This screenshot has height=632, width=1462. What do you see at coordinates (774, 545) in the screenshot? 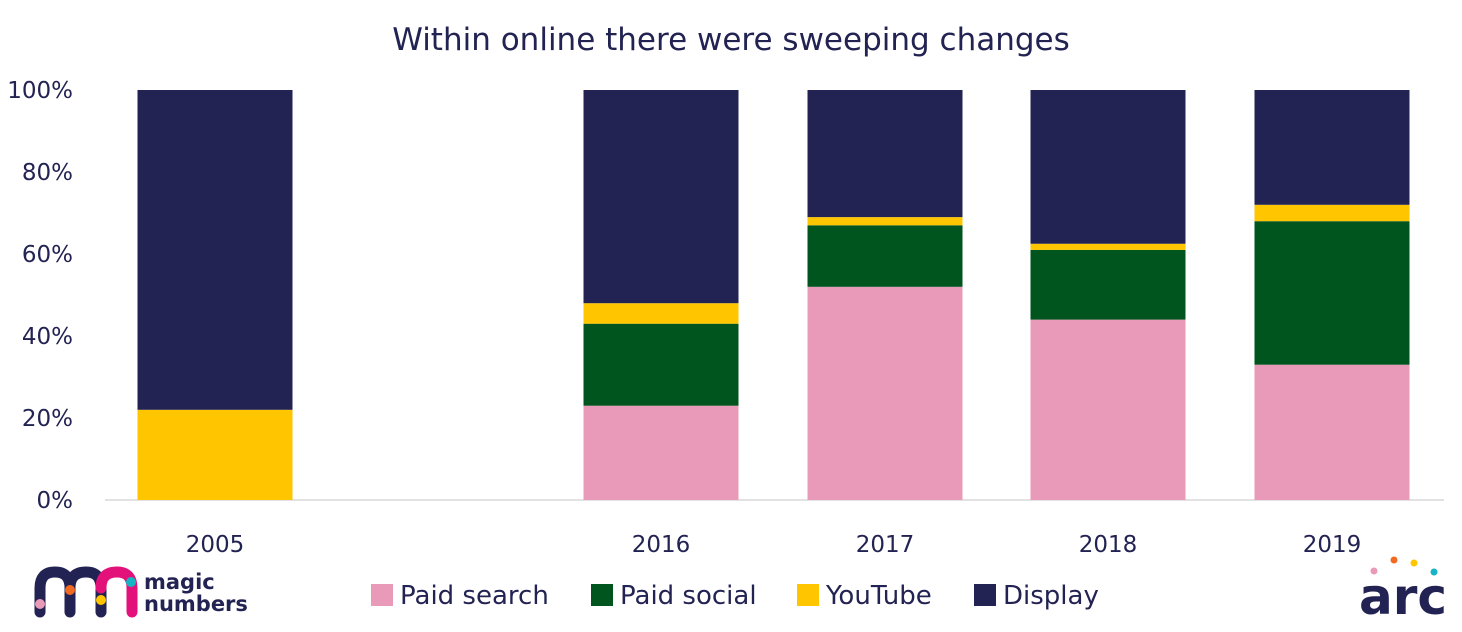
I see `x-axis: 2005 2016 2017 2018 2019` at bounding box center [774, 545].